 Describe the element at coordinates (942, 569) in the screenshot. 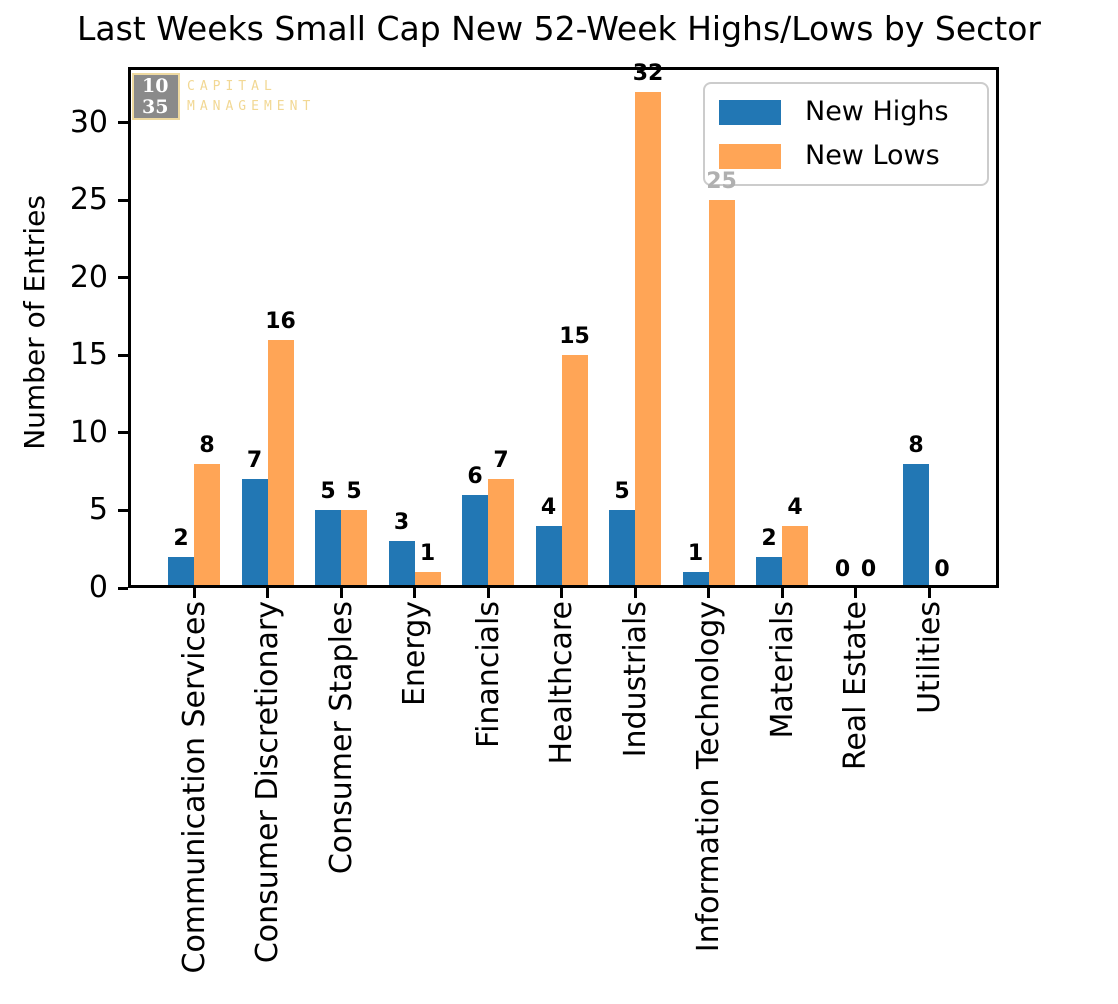

I see `bar-label-new-lows-utilities: 0` at that location.